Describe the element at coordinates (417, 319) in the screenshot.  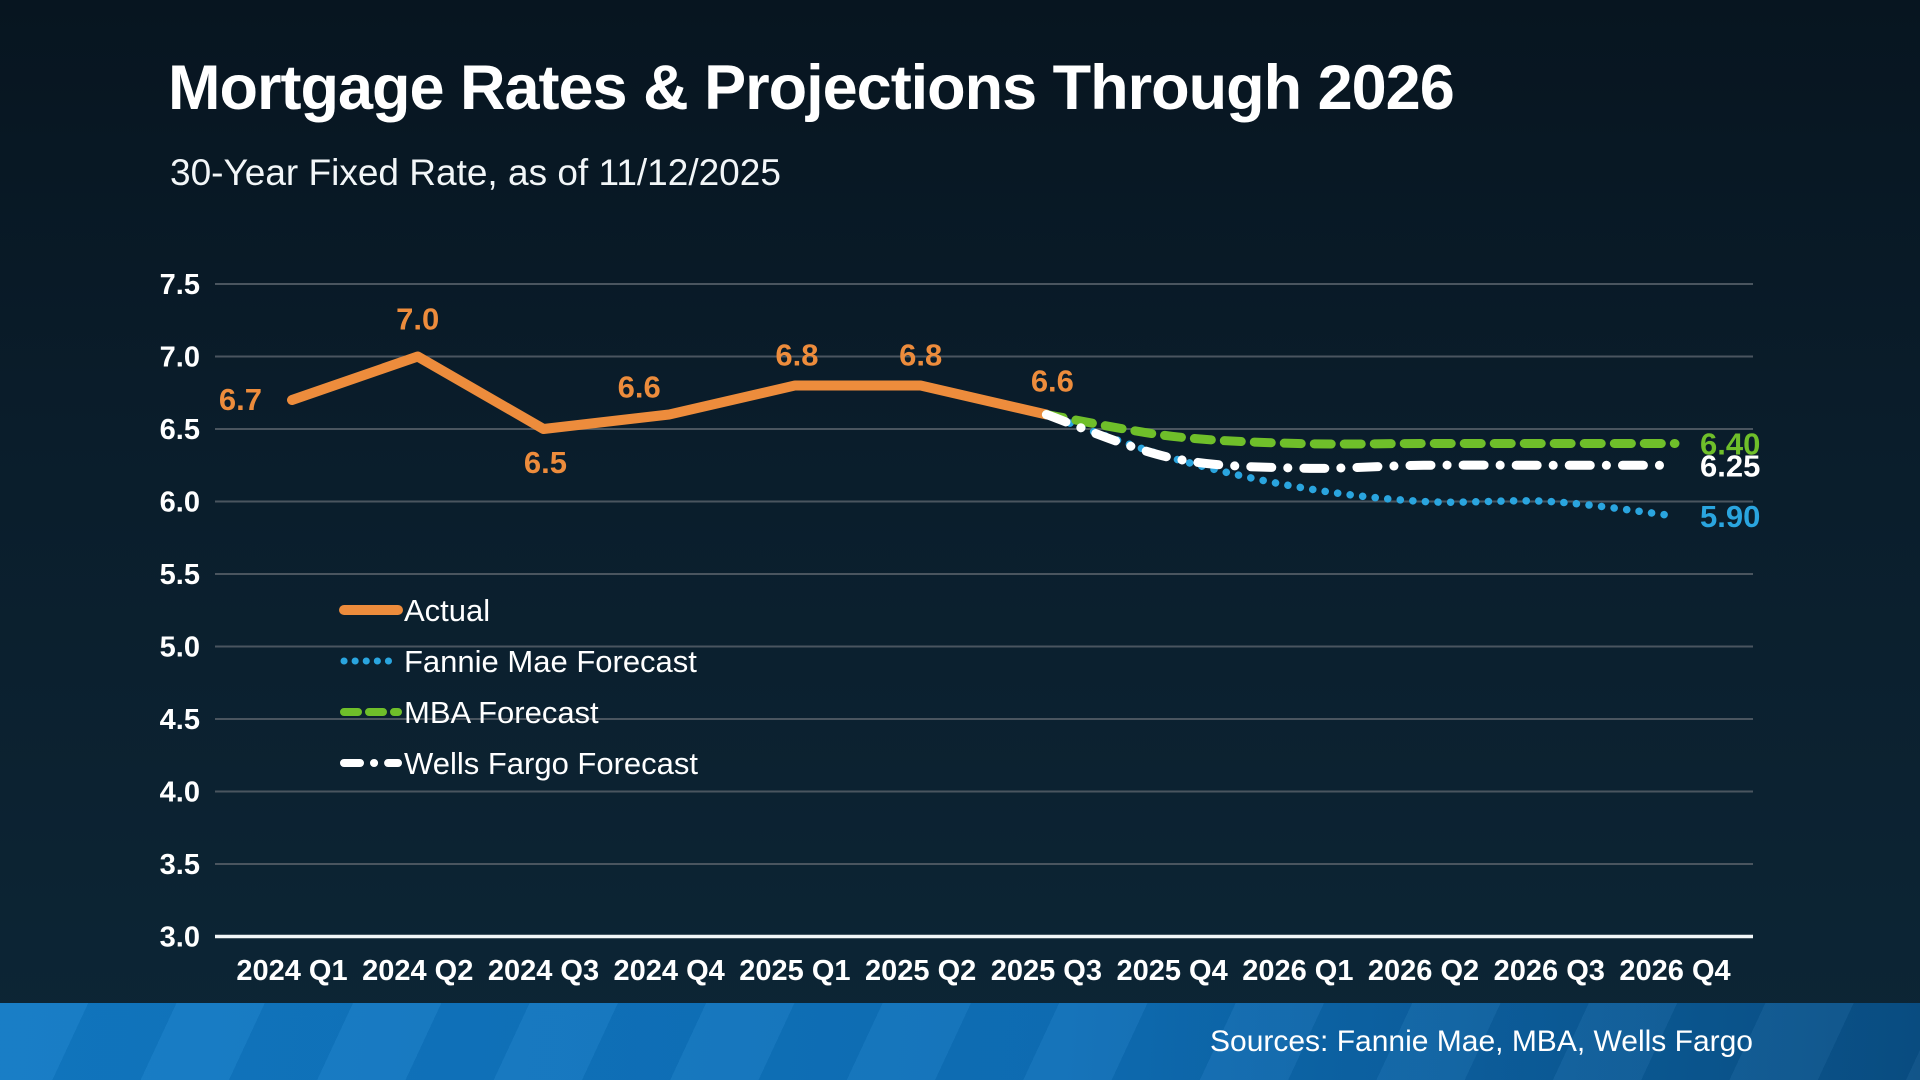
I see `data-point-label: 7.0` at that location.